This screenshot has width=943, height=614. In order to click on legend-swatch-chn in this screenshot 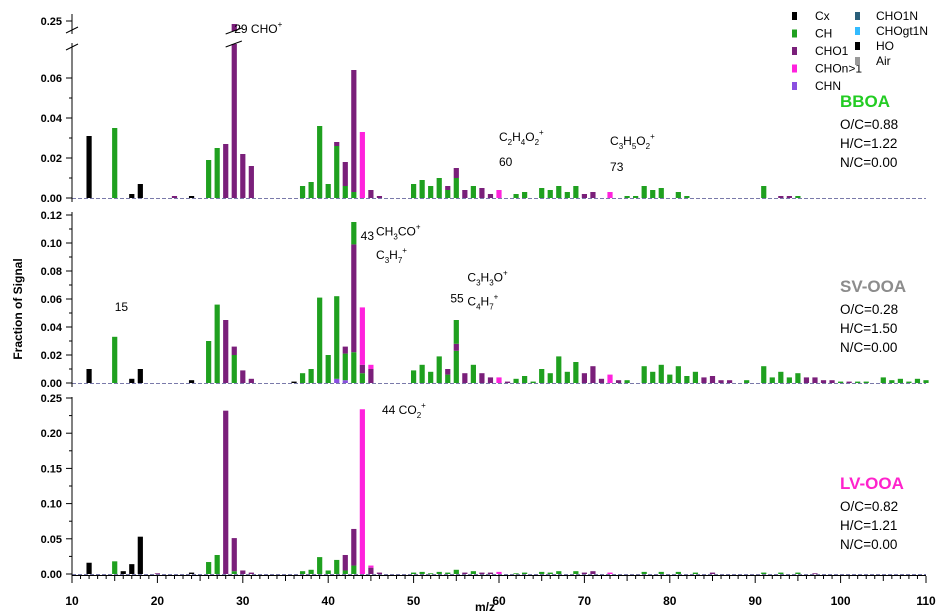, I will do `click(794, 86)`.